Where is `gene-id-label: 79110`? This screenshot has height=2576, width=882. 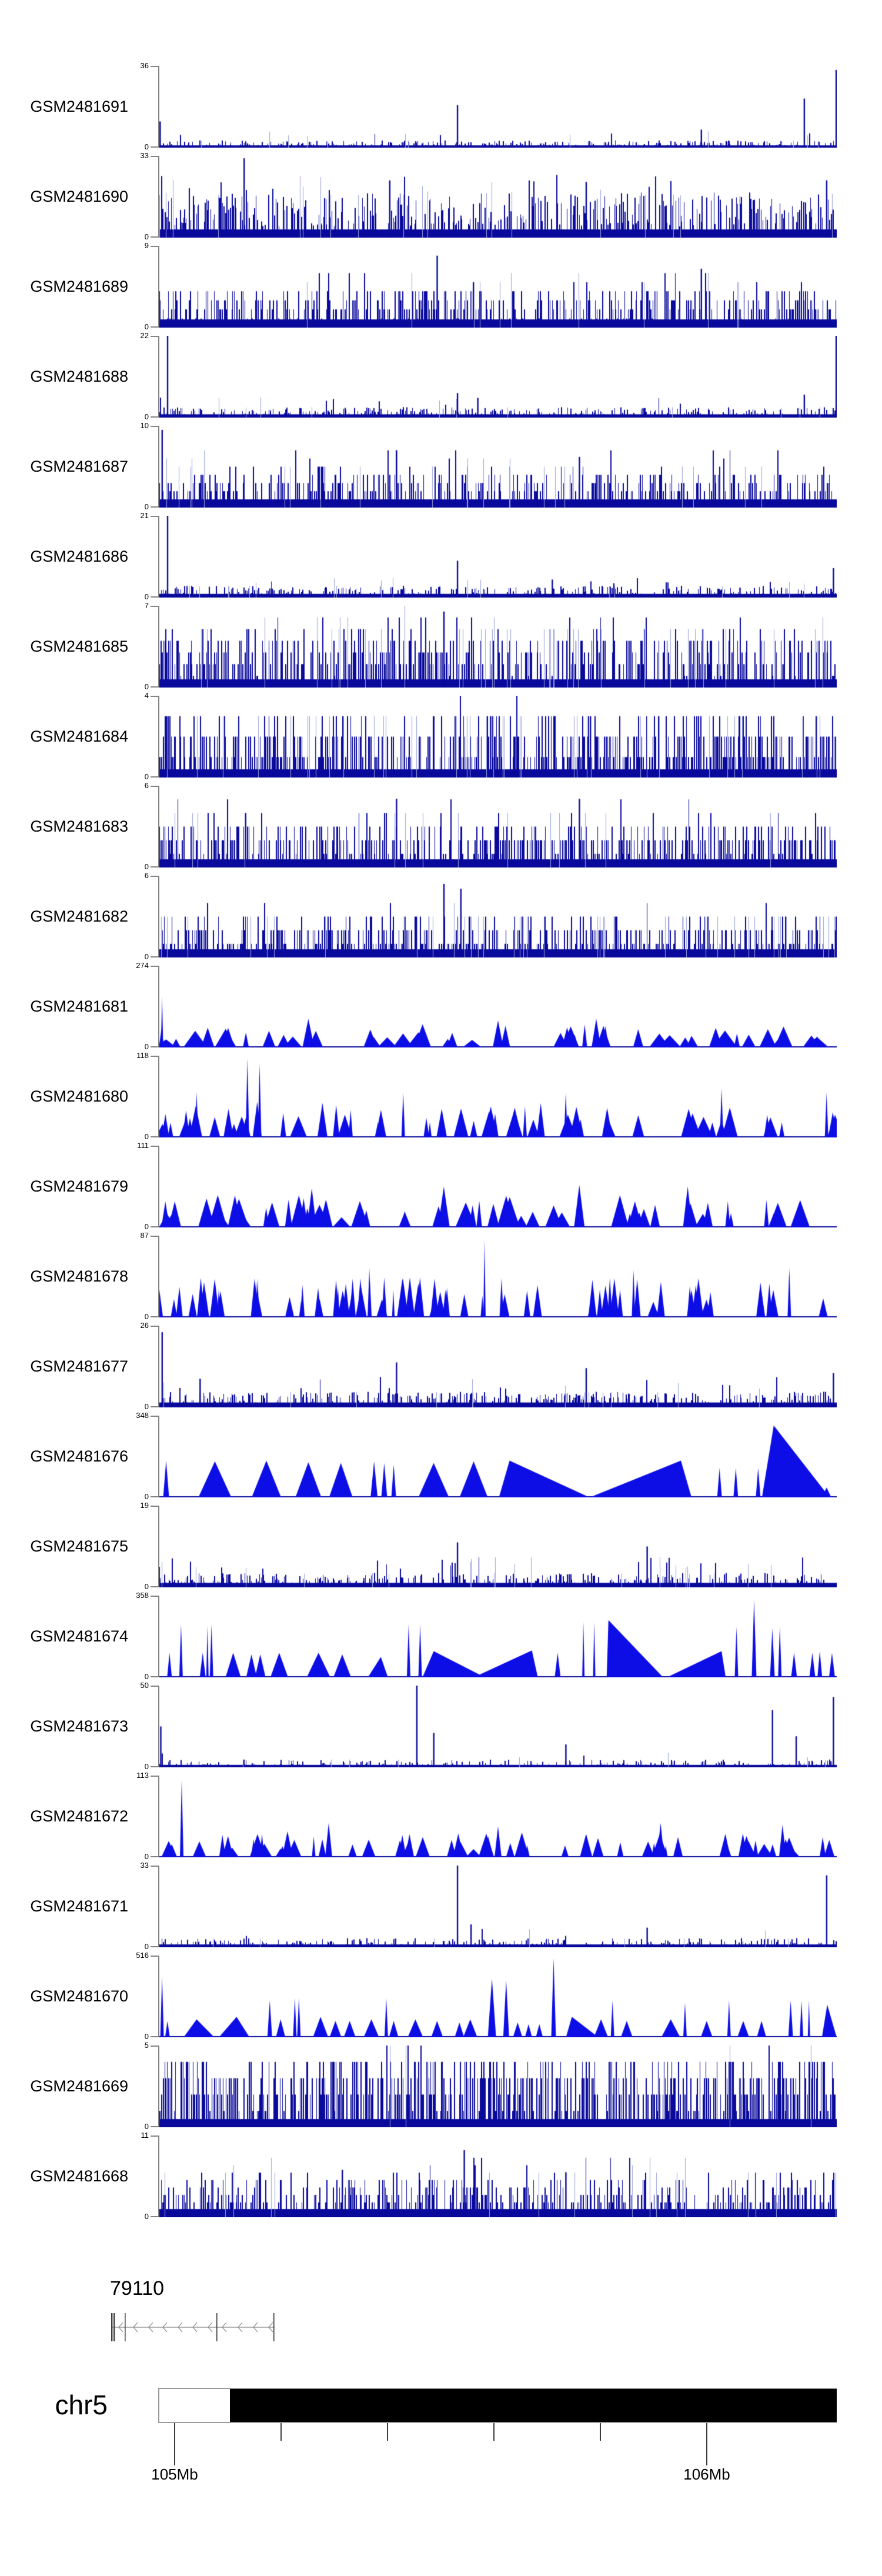 gene-id-label: 79110 is located at coordinates (137, 2288).